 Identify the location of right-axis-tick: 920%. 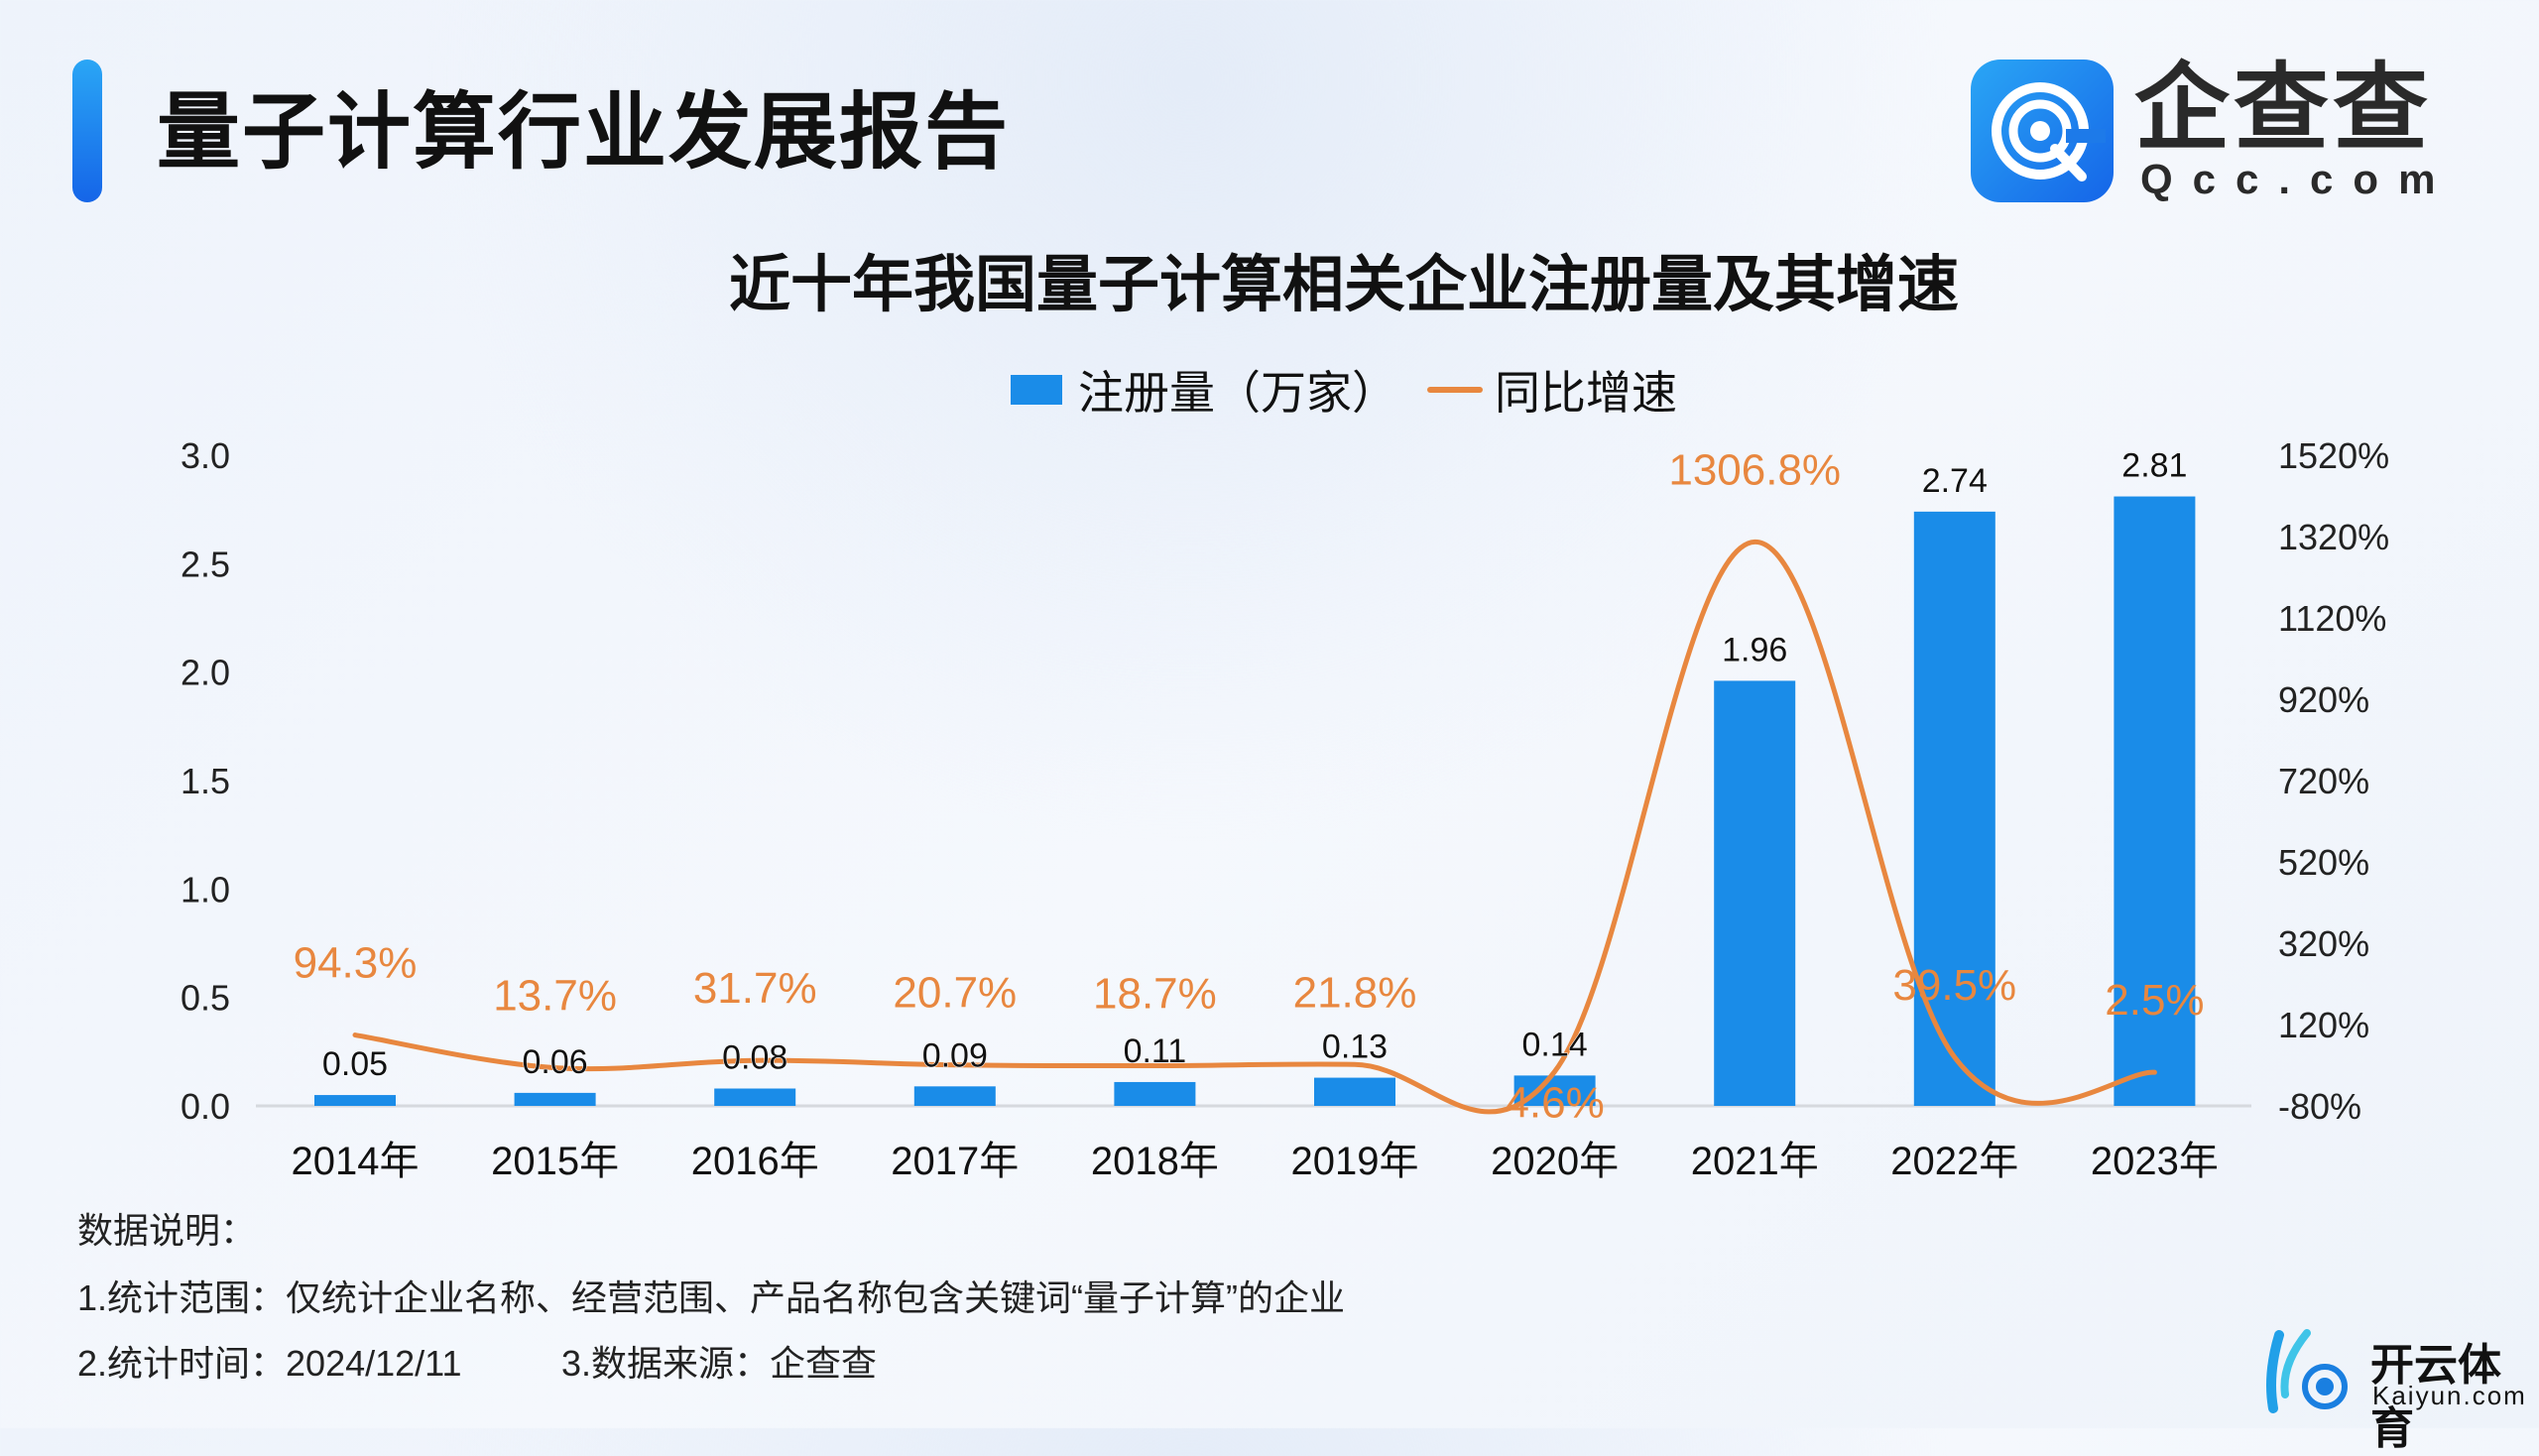
(2324, 699).